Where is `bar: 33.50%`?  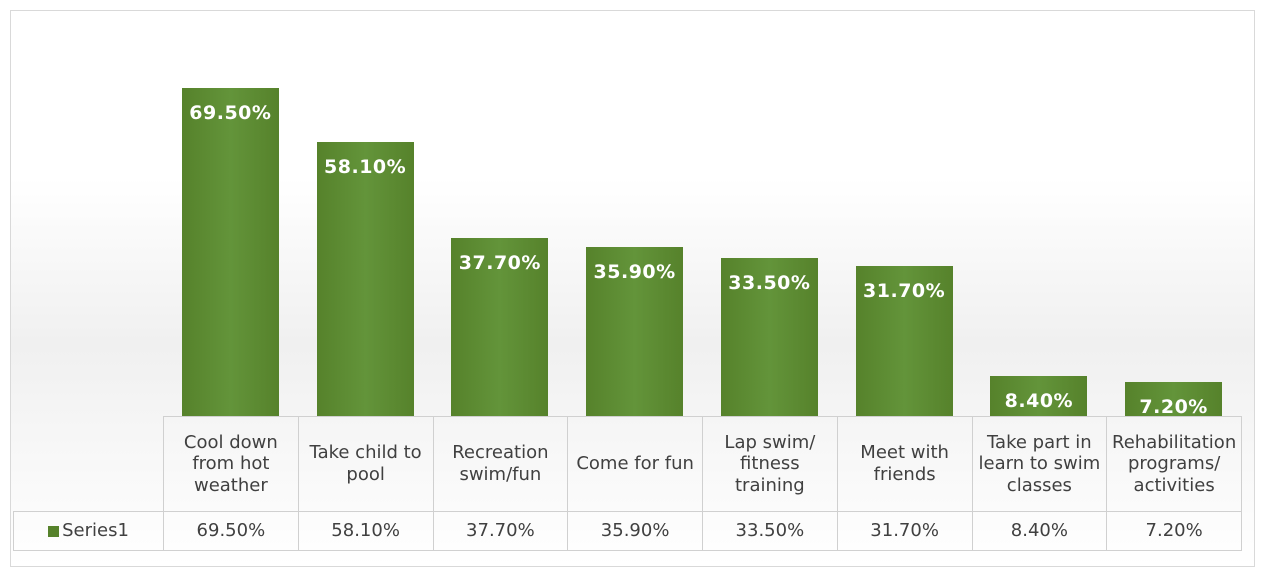 bar: 33.50% is located at coordinates (769, 336).